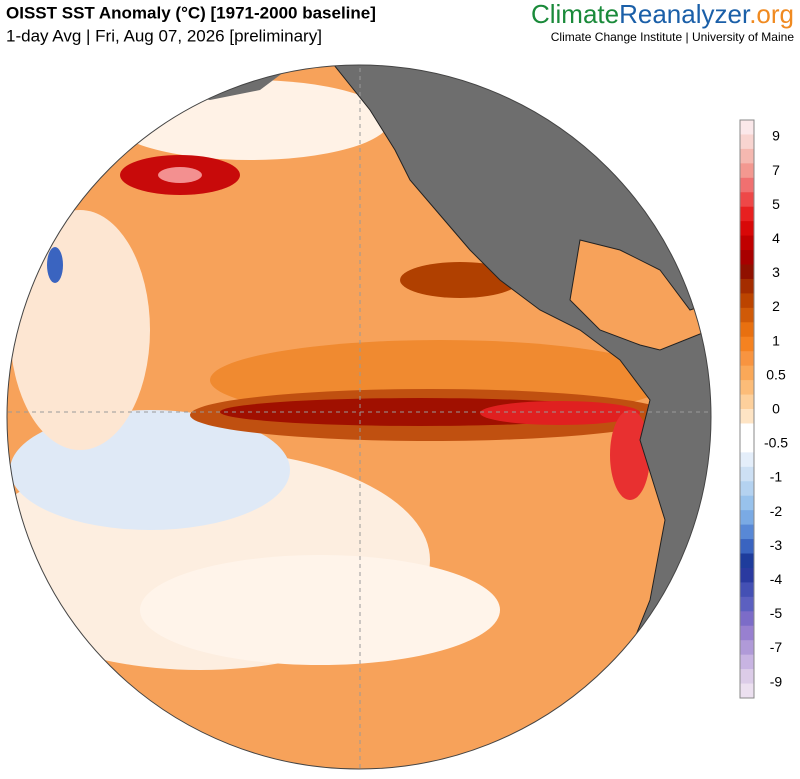 The image size is (800, 779). What do you see at coordinates (776, 511) in the screenshot?
I see `colorbar-label: -2` at bounding box center [776, 511].